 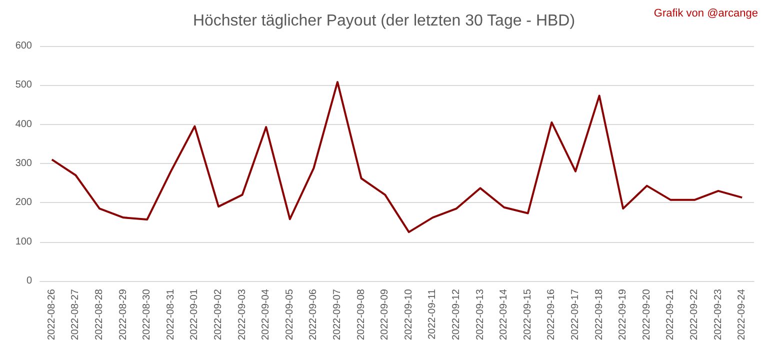 I want to click on x-tick-label: 2022-08-26, so click(x=52, y=314).